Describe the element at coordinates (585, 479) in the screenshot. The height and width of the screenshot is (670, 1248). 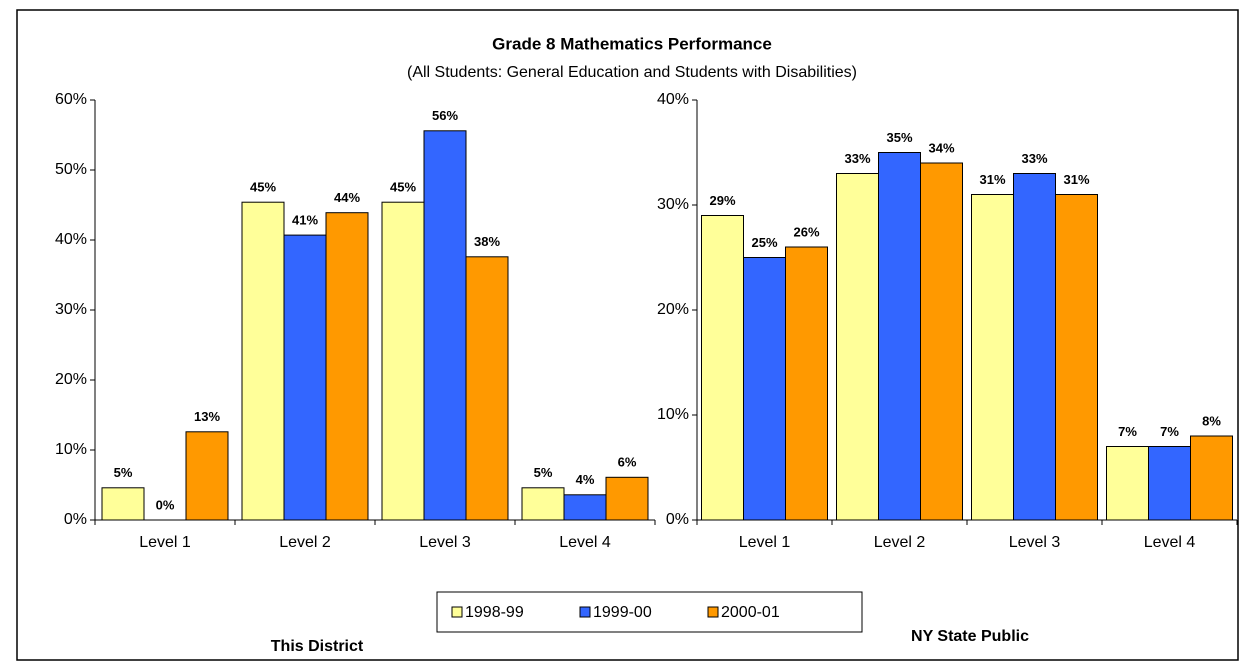
I see `value-label: 4%` at that location.